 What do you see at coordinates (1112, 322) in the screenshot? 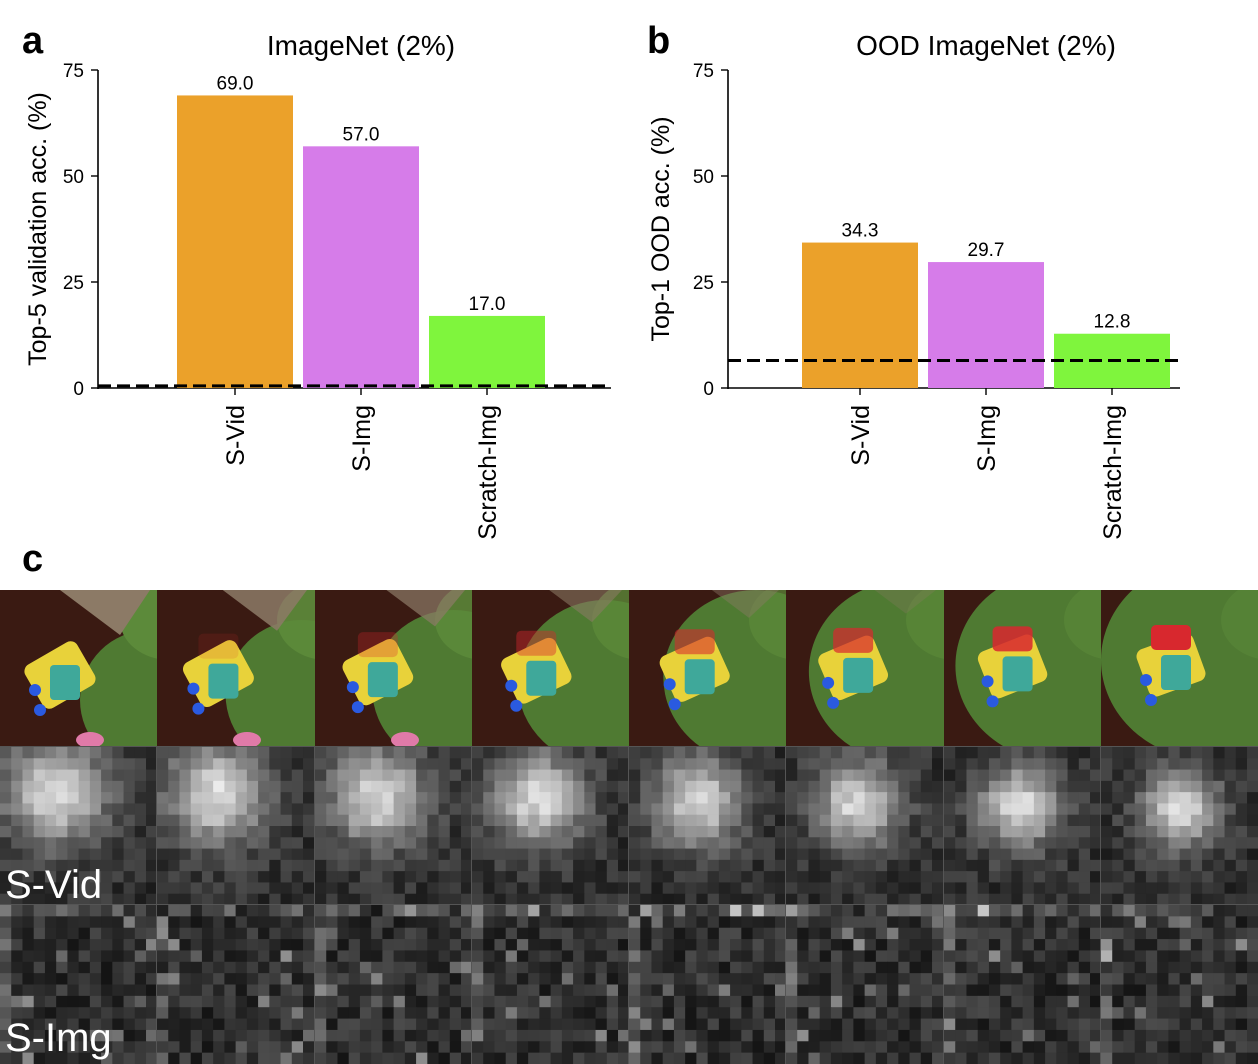
I see `bar-value-label: 12.8` at bounding box center [1112, 322].